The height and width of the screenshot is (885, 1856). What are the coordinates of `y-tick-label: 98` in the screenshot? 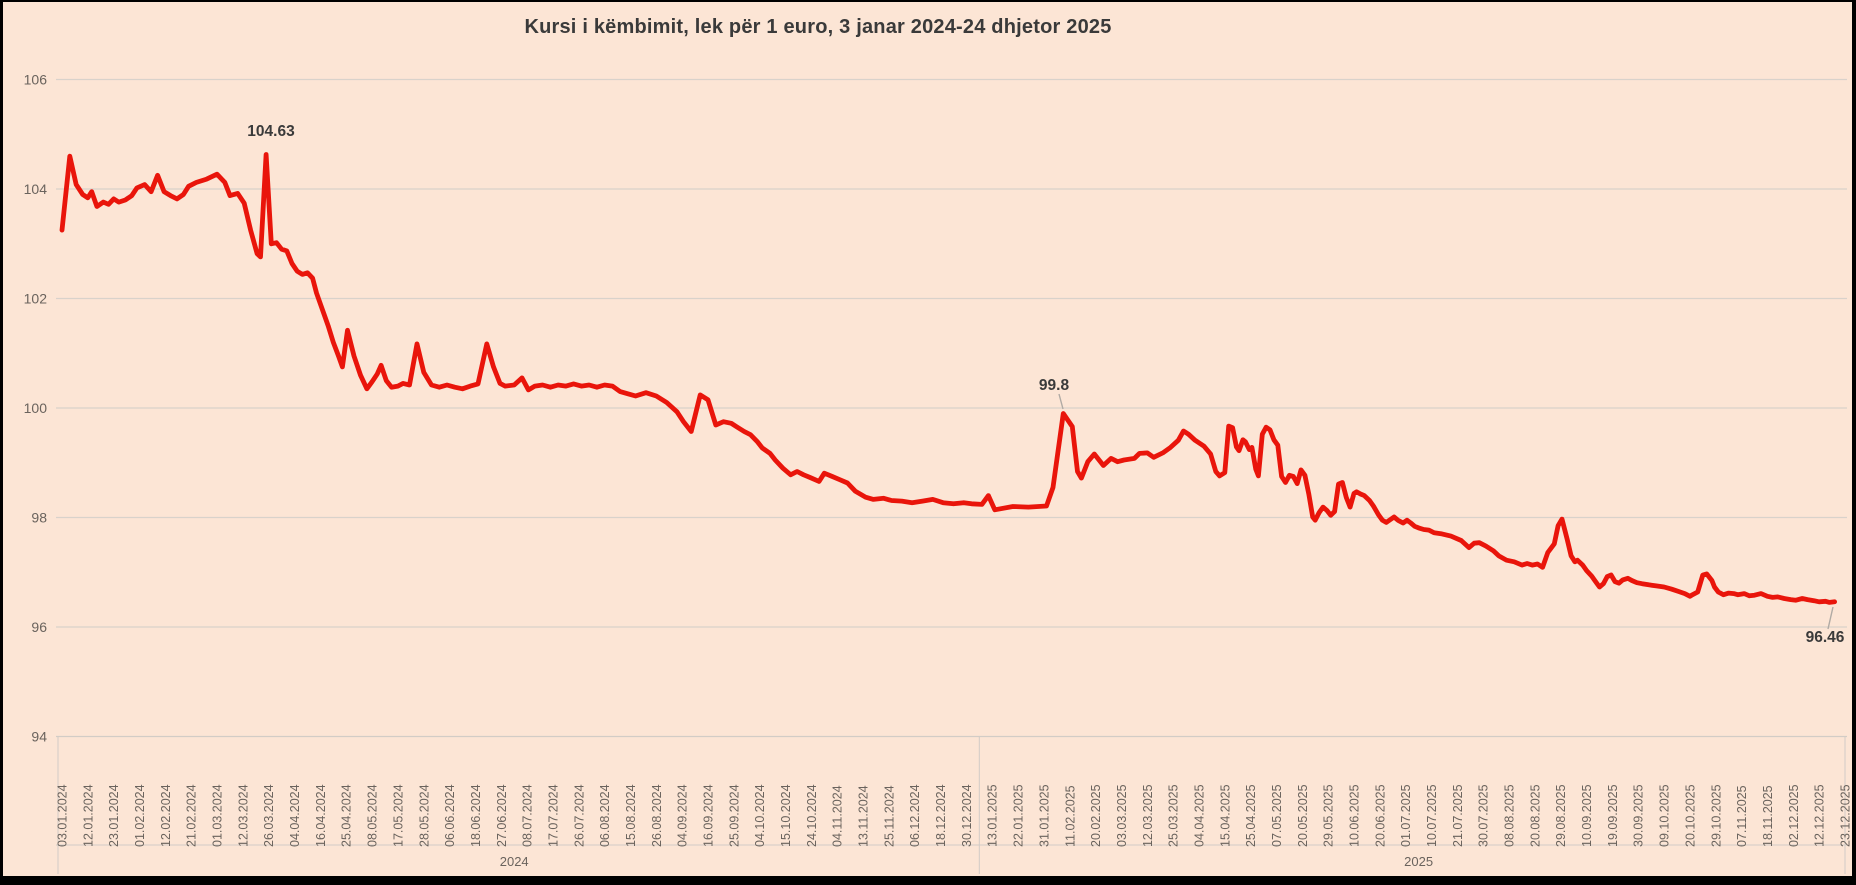 It's located at (39, 518).